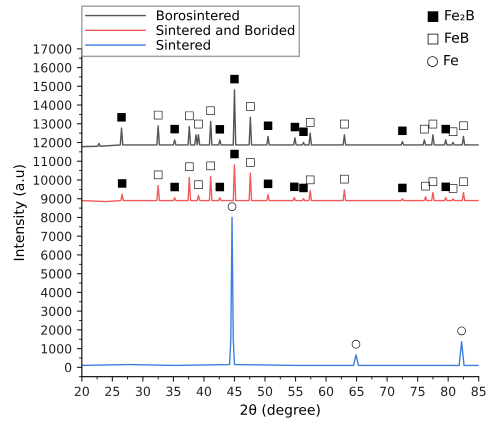  I want to click on legend-label: Sintered, so click(183, 45).